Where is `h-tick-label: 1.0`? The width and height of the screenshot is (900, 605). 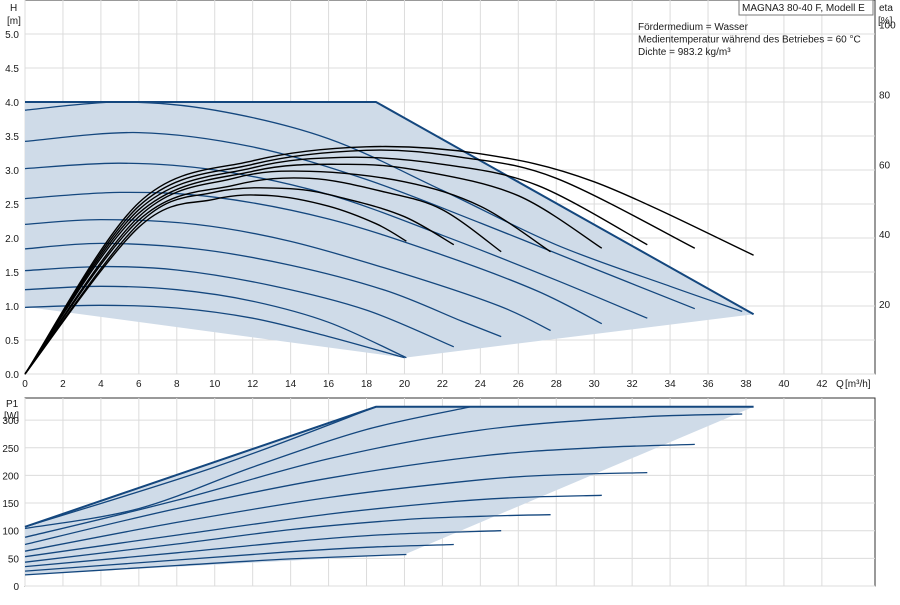 h-tick-label: 1.0 is located at coordinates (12, 307).